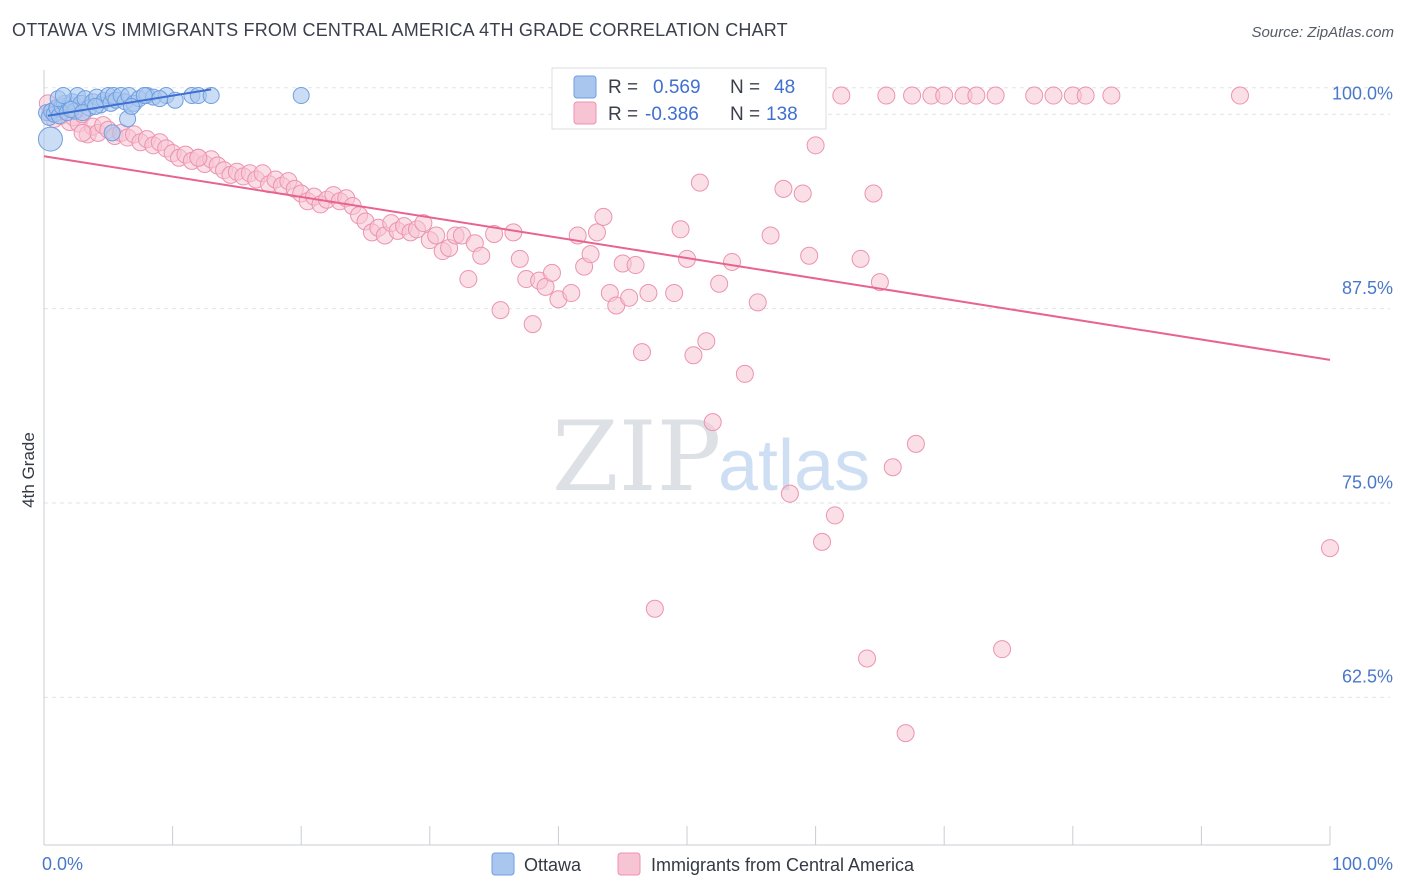 The width and height of the screenshot is (1406, 892). I want to click on x-tick-labels: 0.0% 100.0%, so click(717, 864).